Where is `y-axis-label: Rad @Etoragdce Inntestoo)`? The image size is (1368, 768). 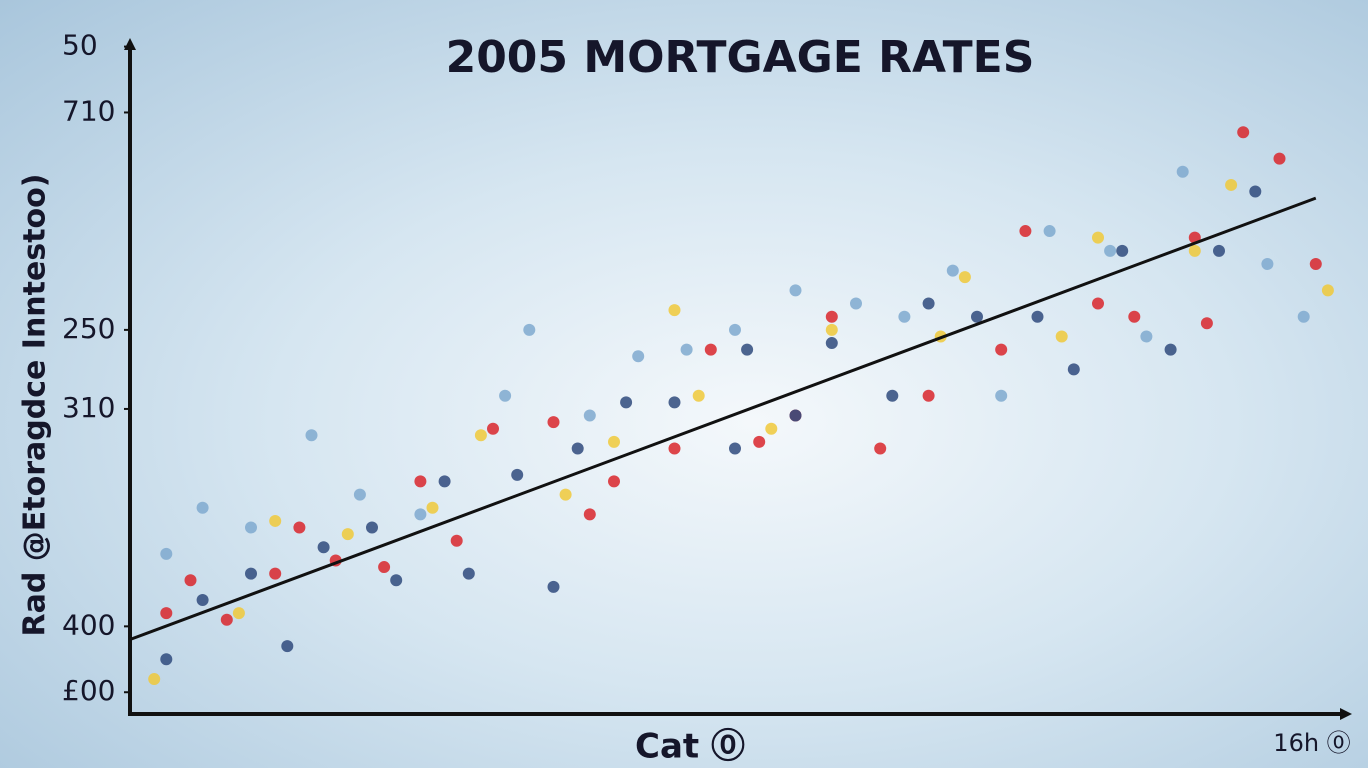 y-axis-label: Rad @Etoragdce Inntestoo) is located at coordinates (35, 405).